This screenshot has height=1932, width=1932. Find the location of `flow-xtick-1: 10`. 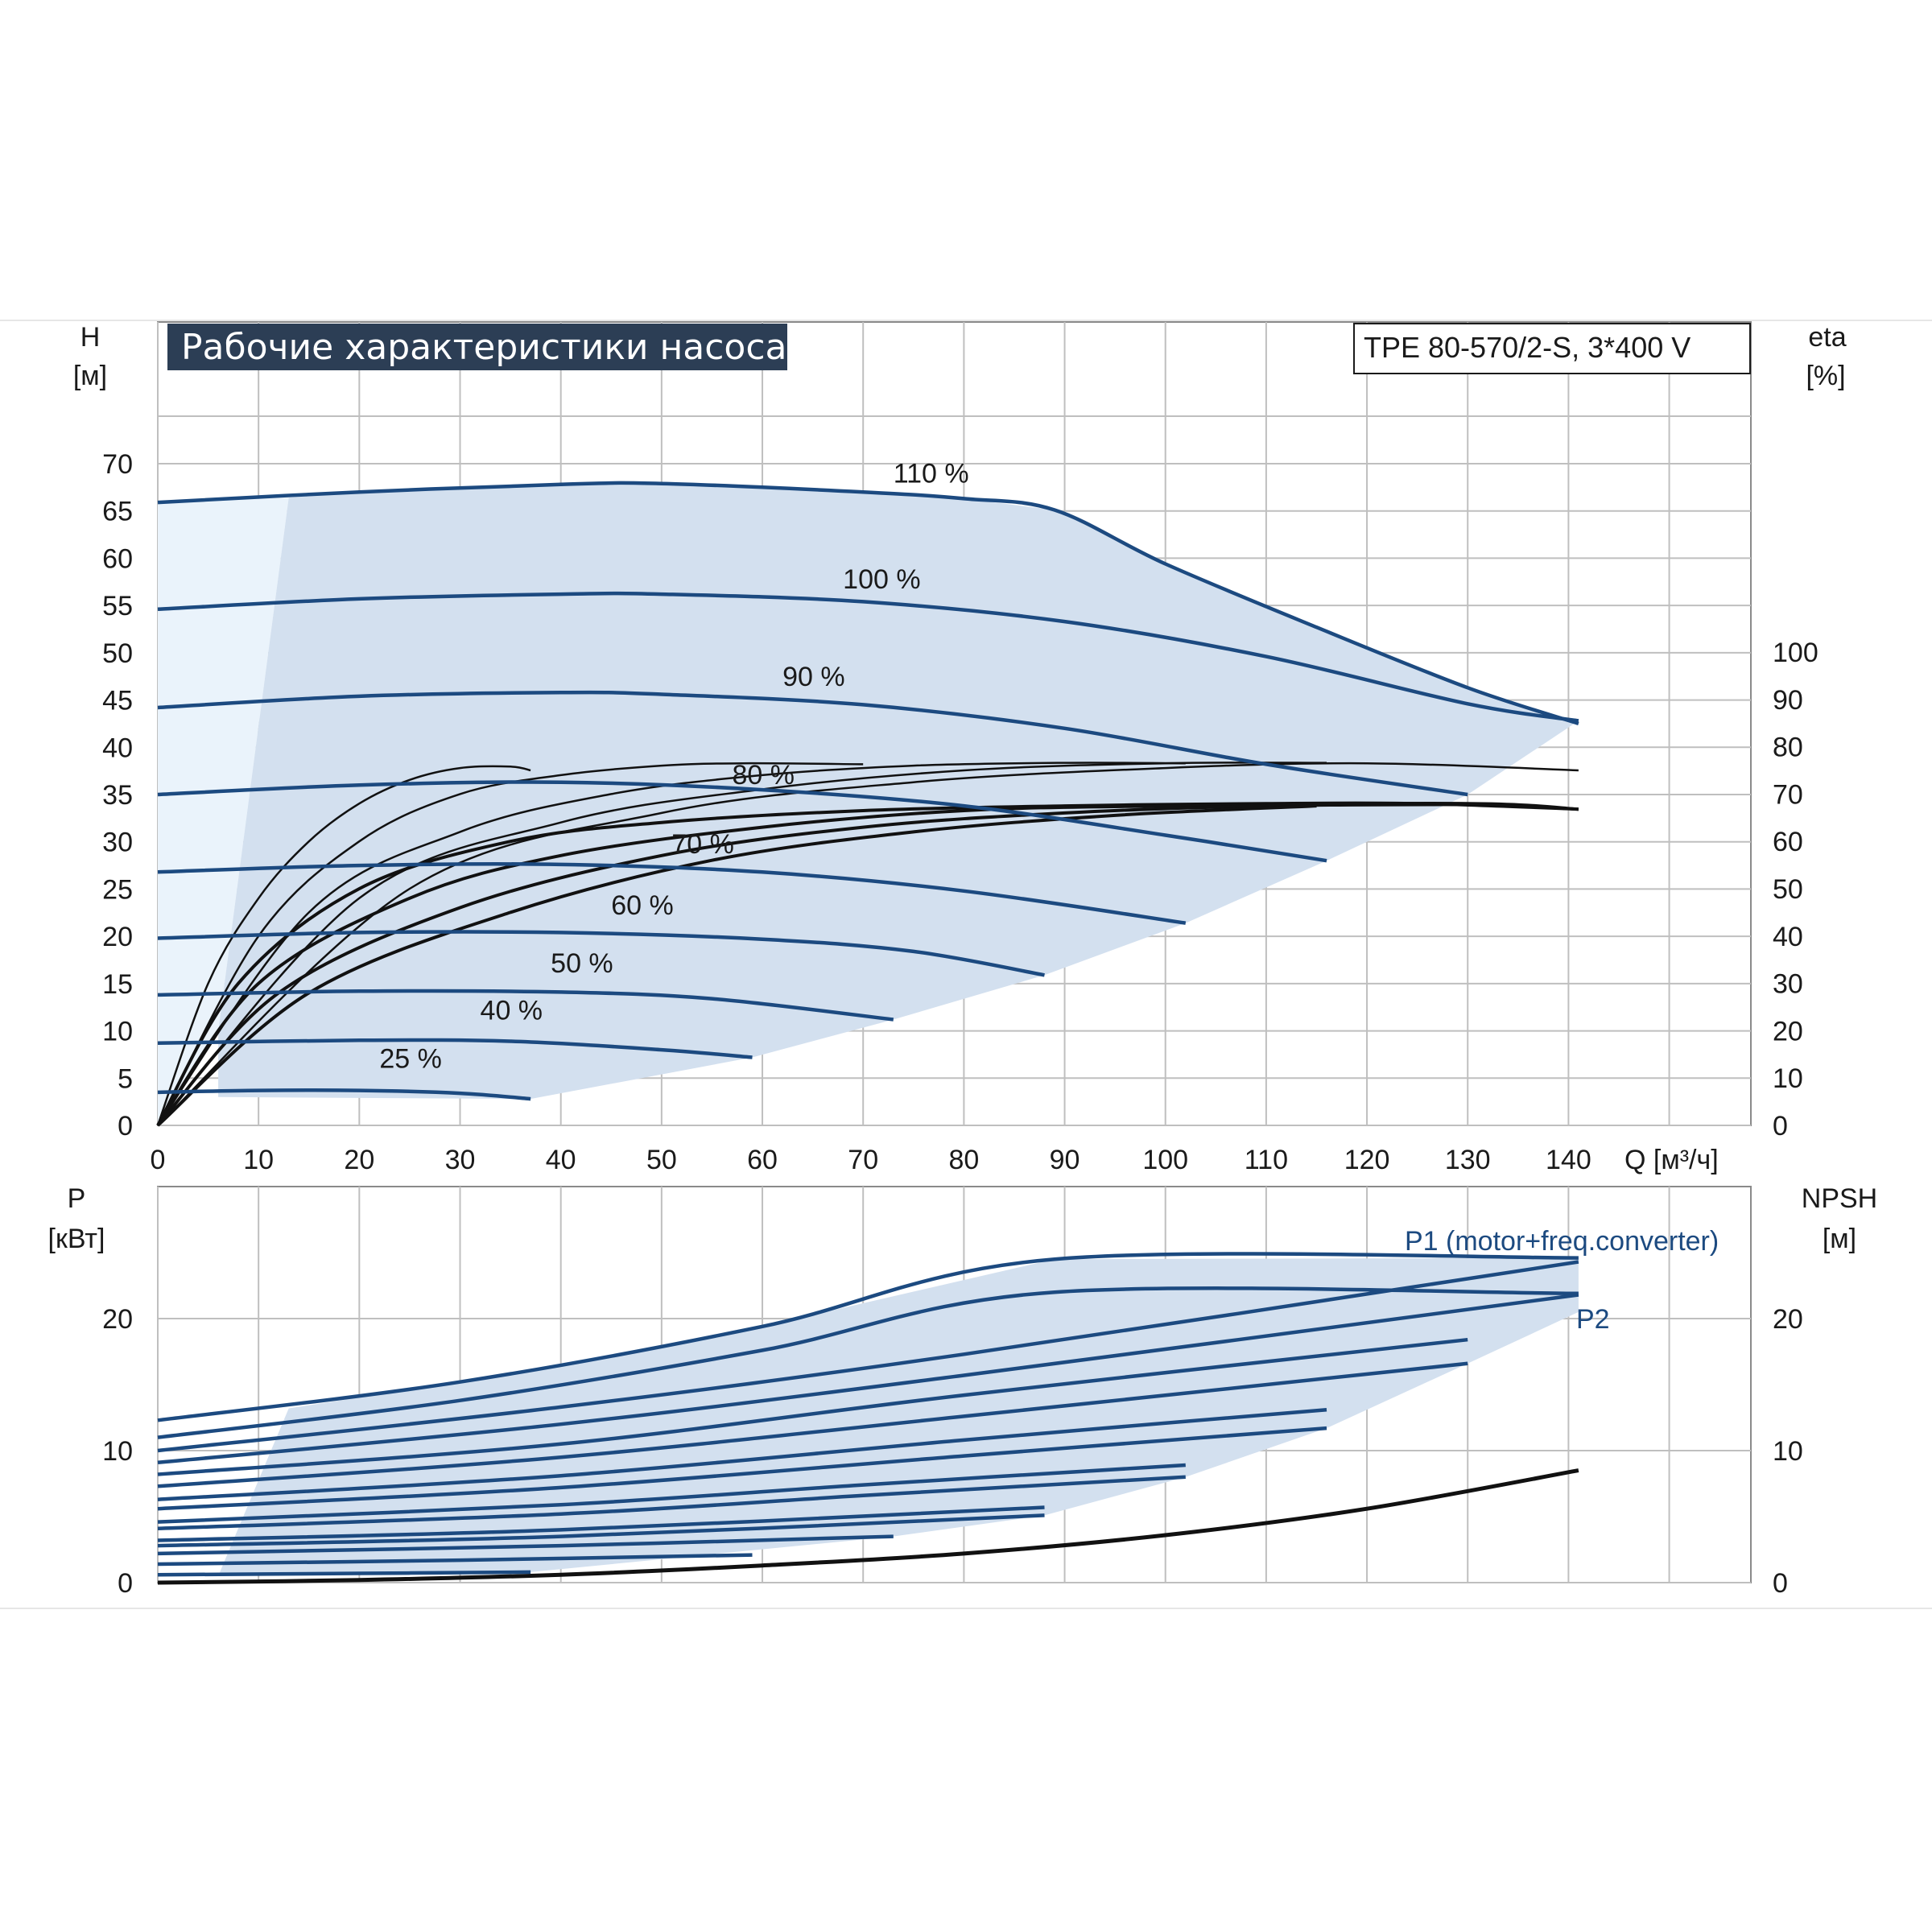

flow-xtick-1: 10 is located at coordinates (258, 1160).